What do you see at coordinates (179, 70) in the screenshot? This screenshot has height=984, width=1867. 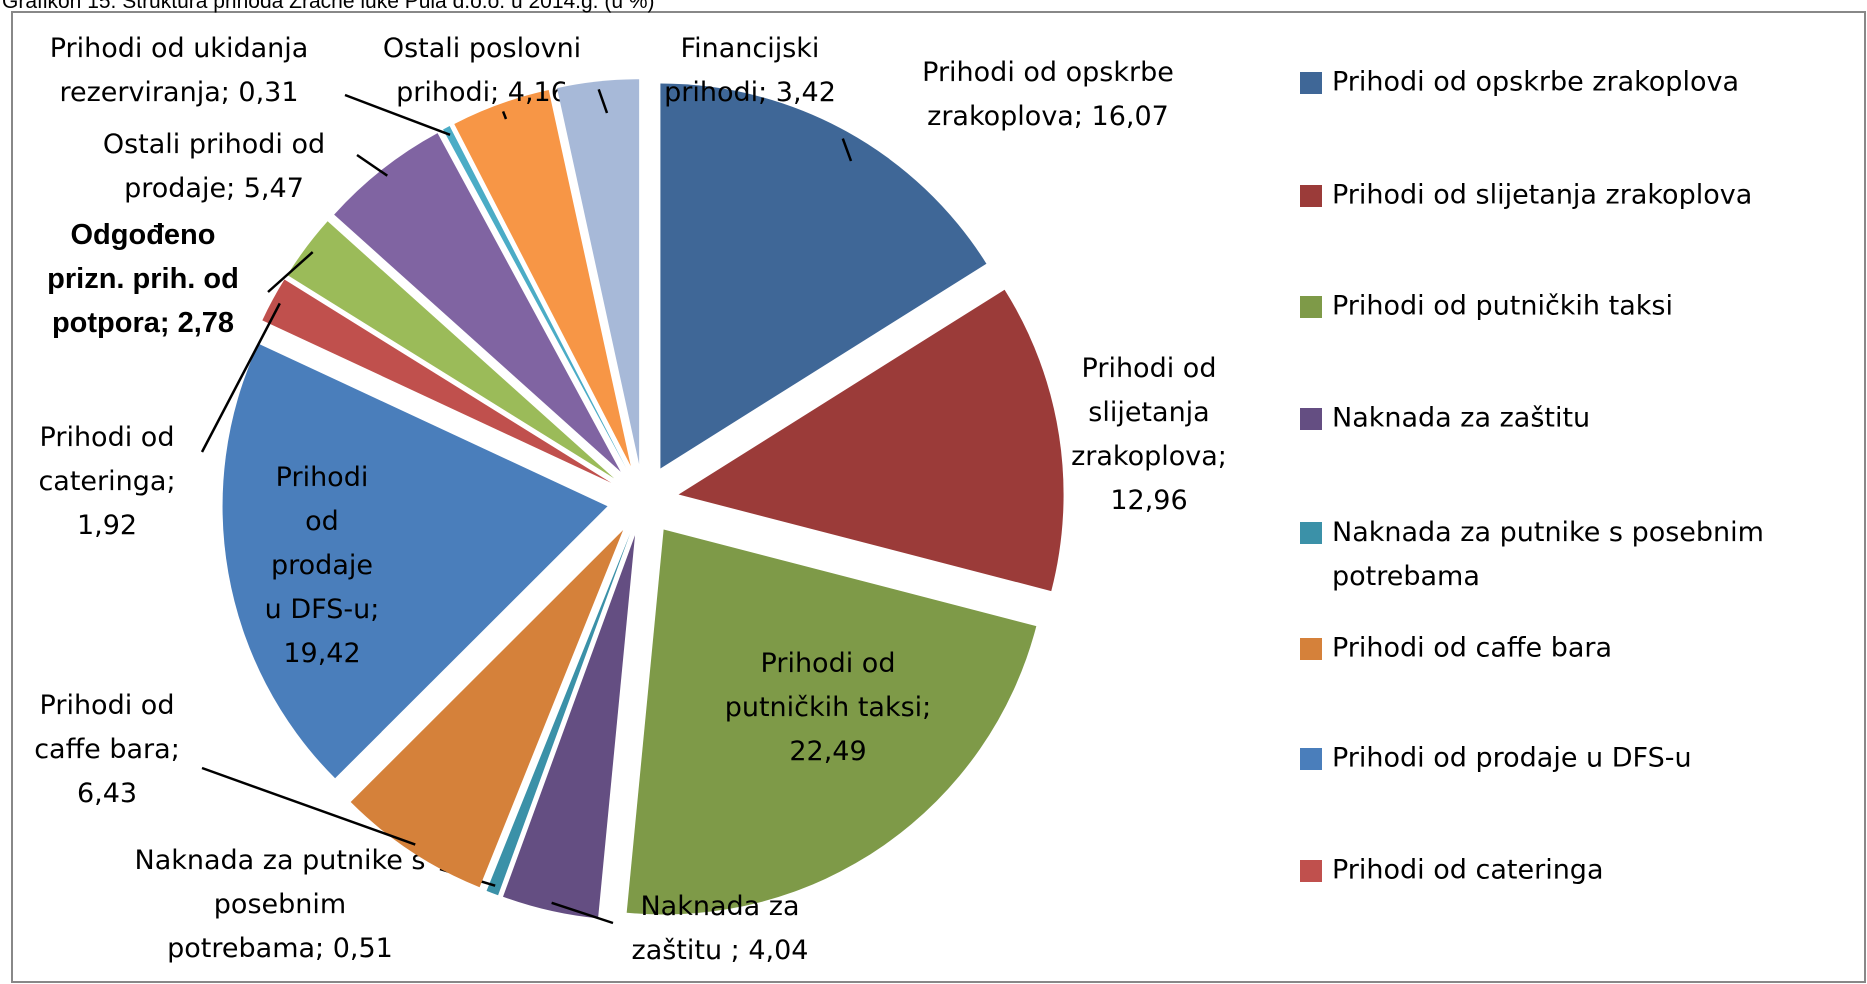 I see `data-label: Prihodi od ukidanja rezerviranja; 0,31` at bounding box center [179, 70].